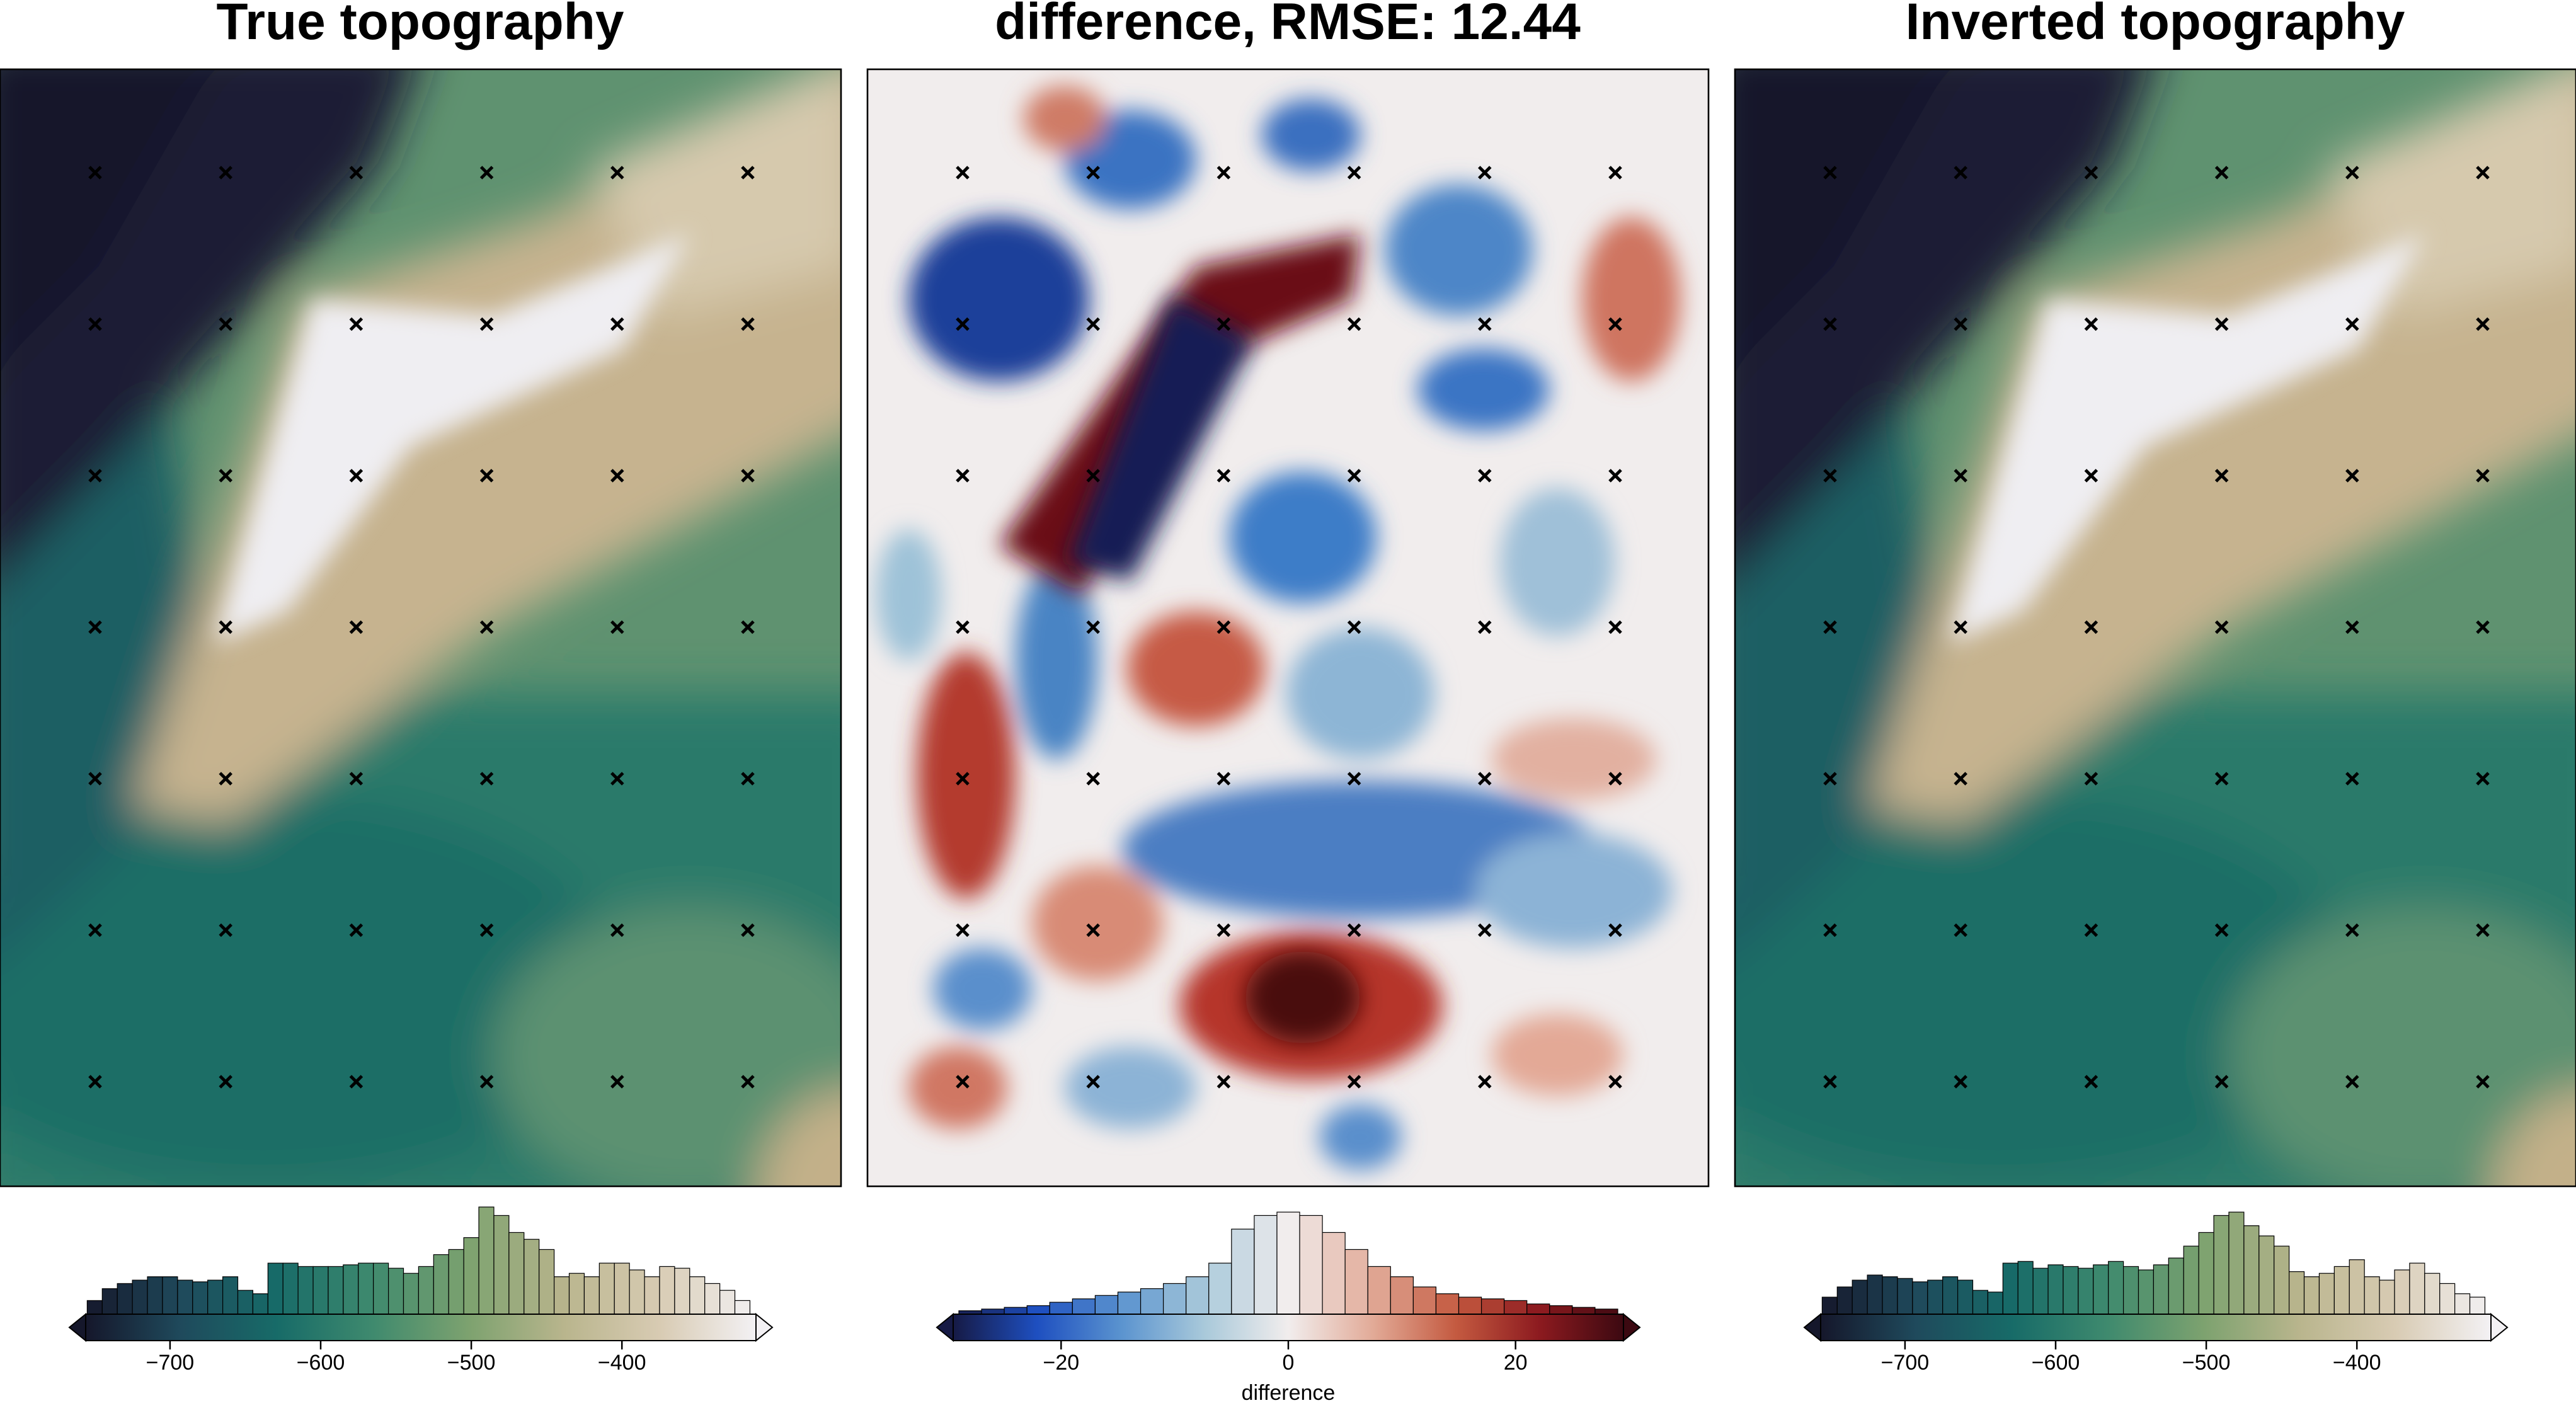 This screenshot has width=2576, height=1403. What do you see at coordinates (622, 1363) in the screenshot?
I see `tick-label: −400` at bounding box center [622, 1363].